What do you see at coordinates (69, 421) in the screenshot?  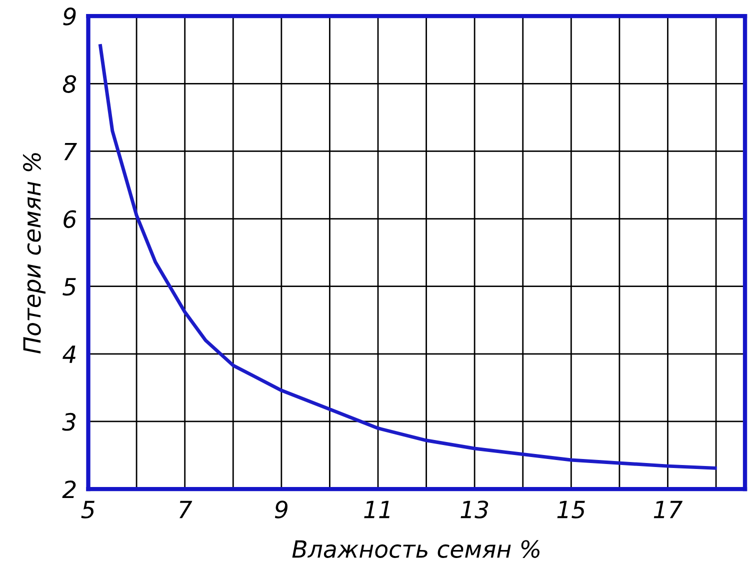 I see `y-tick-label: 3` at bounding box center [69, 421].